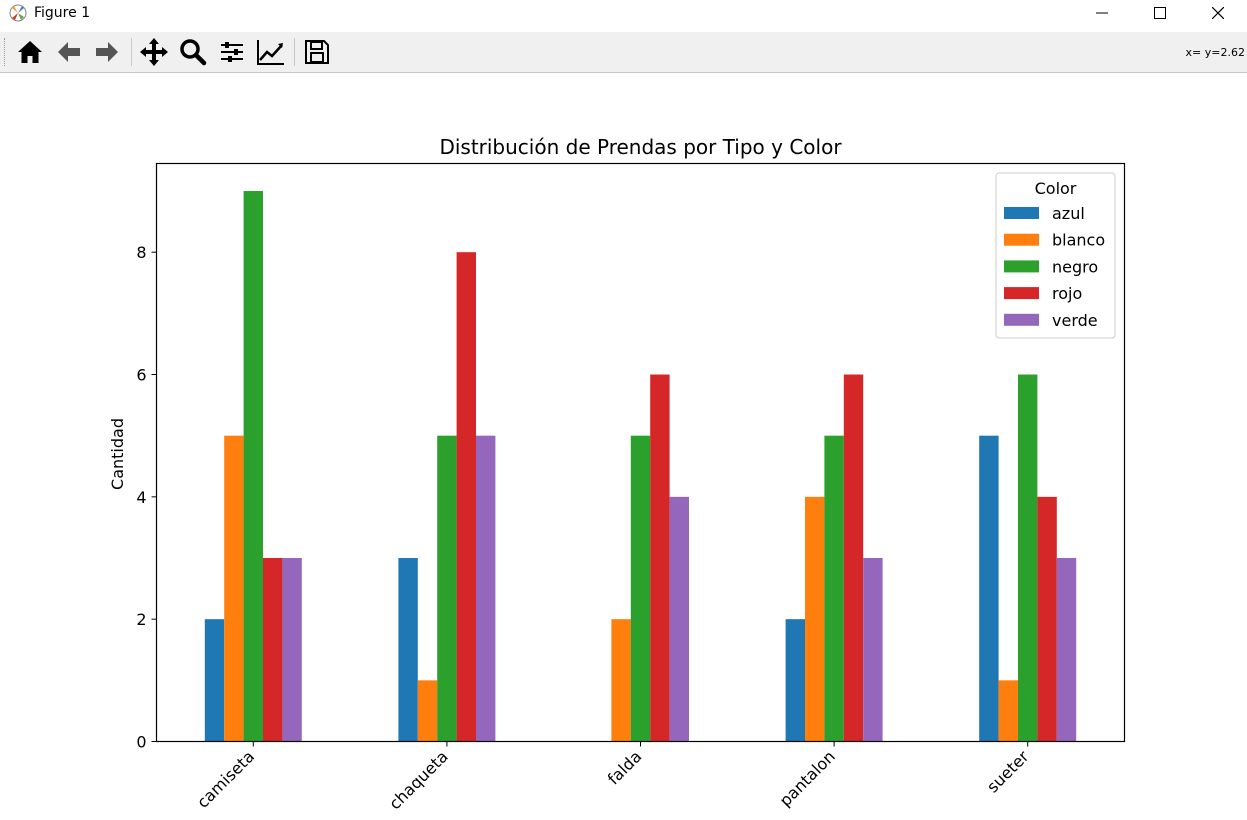 This screenshot has width=1247, height=820. I want to click on home-icon, so click(30, 52).